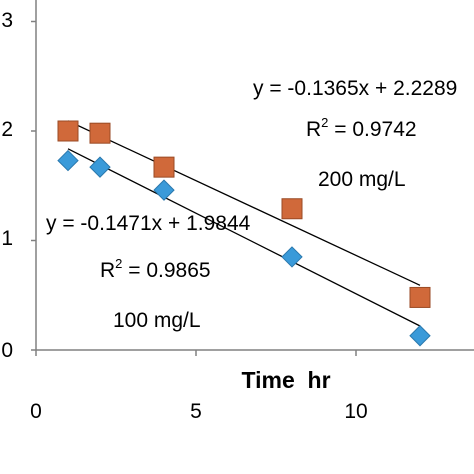 The width and height of the screenshot is (474, 474). What do you see at coordinates (355, 88) in the screenshot?
I see `equation-200: y = -0.1365x + 2.2289` at bounding box center [355, 88].